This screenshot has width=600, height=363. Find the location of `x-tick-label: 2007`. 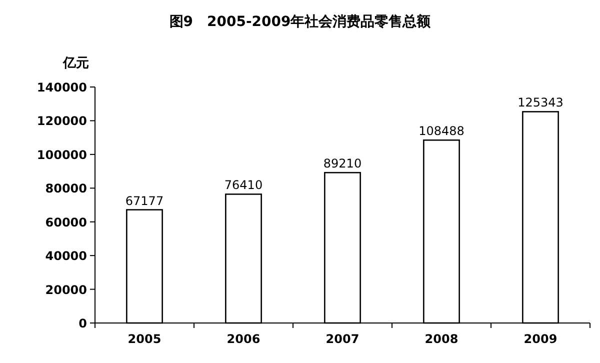

x-tick-label: 2007 is located at coordinates (343, 339).